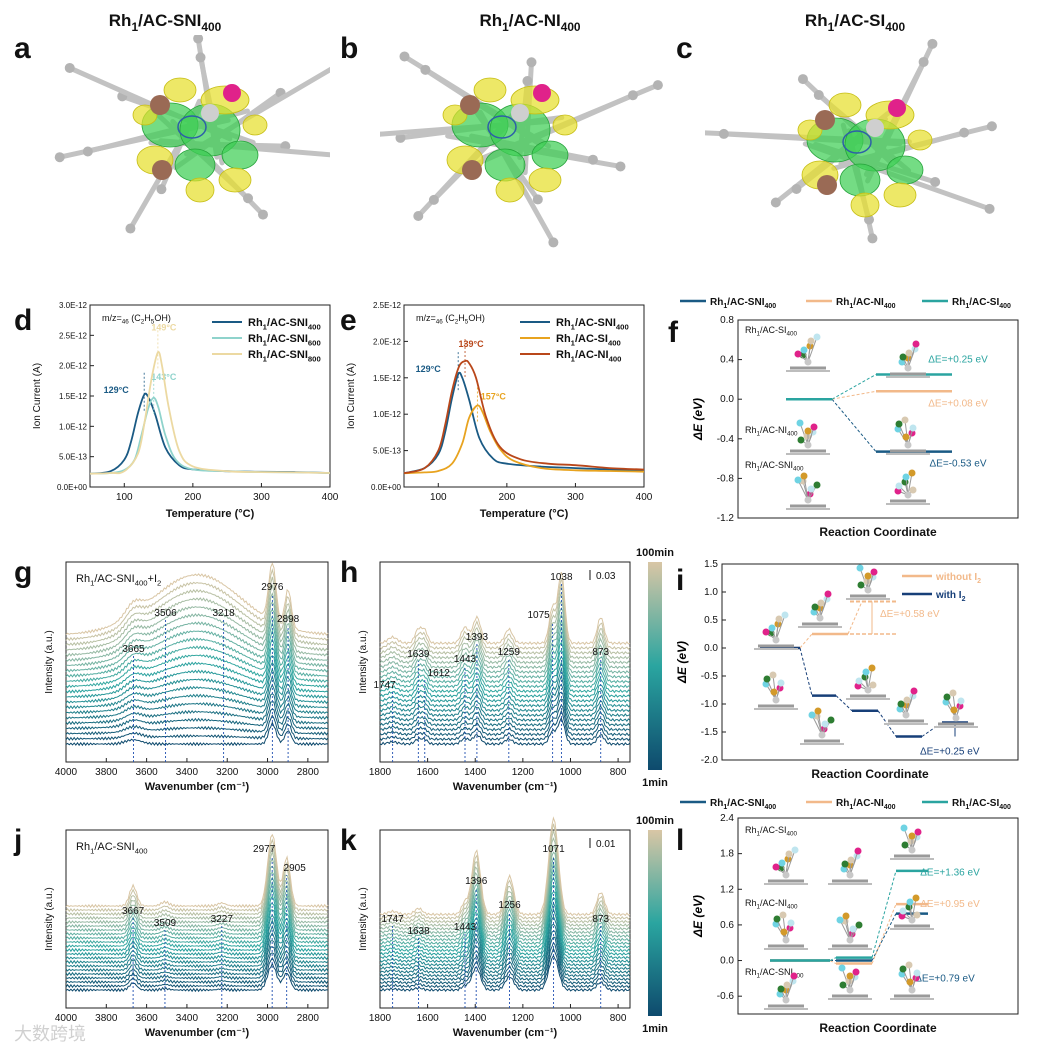  I want to click on panel-letter-e: e, so click(348, 320).